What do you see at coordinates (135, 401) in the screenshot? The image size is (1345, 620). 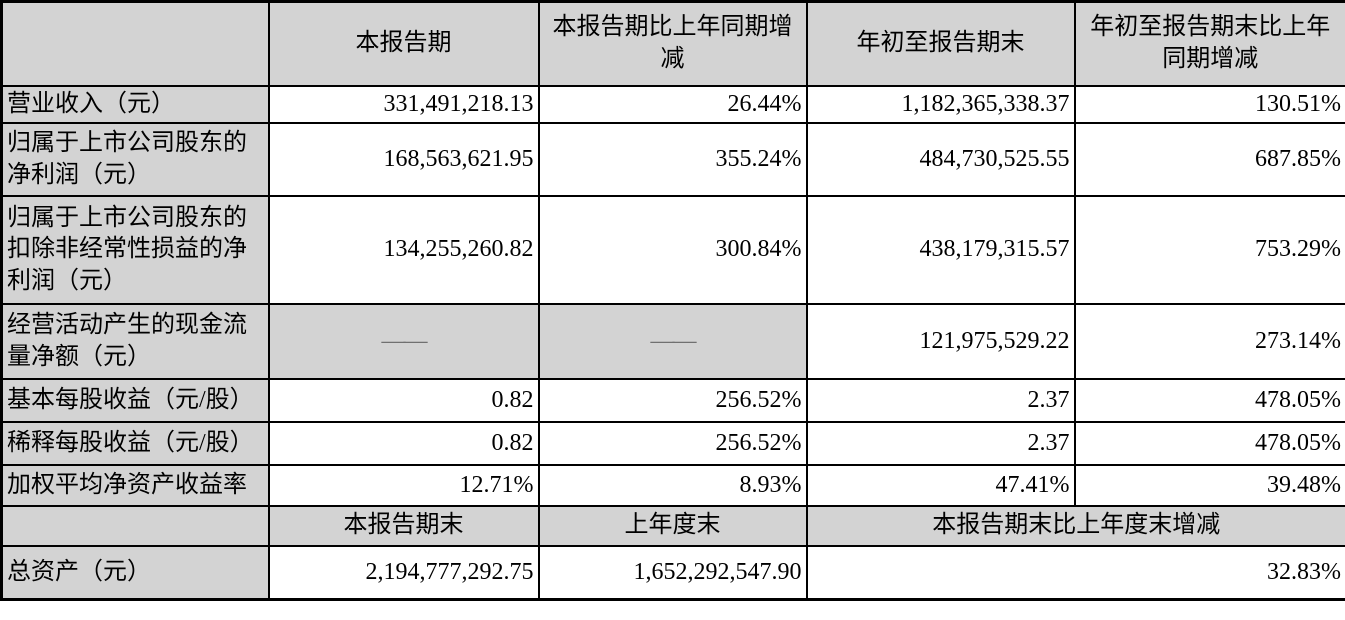 I see `metric-label-cell: 基本每股收益（元/股）` at bounding box center [135, 401].